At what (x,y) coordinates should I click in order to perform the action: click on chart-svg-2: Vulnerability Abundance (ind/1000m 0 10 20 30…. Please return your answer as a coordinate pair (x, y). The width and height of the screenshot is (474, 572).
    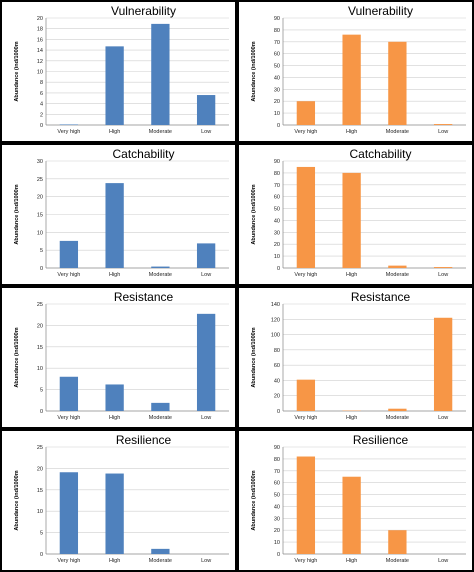
    Looking at the image, I should click on (358, 69).